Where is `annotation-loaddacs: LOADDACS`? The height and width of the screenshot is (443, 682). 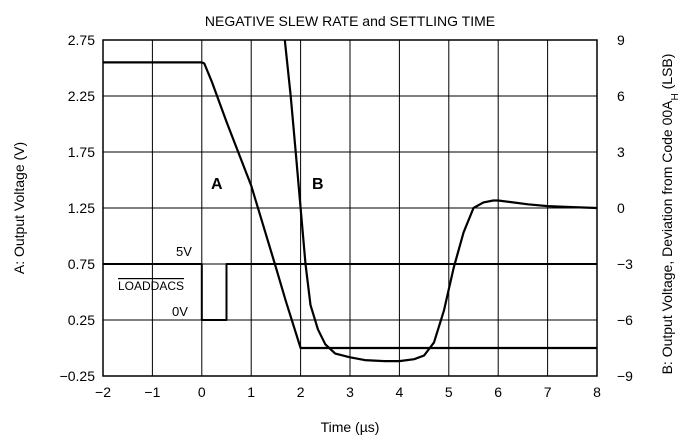 annotation-loaddacs: LOADDACS is located at coordinates (151, 286).